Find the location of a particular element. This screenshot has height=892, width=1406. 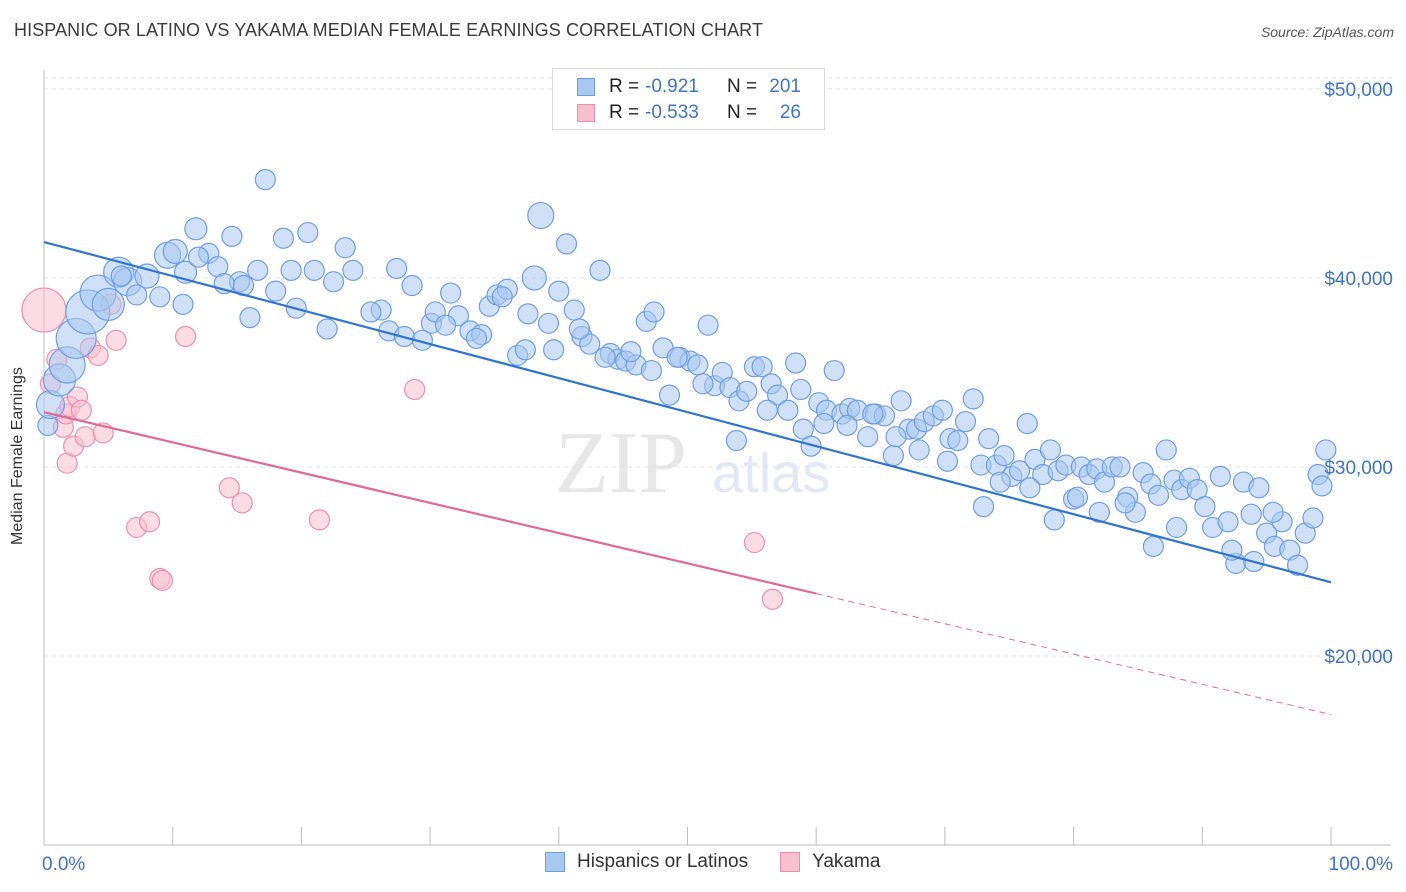

x-tick-label: 0.0% is located at coordinates (63, 864).